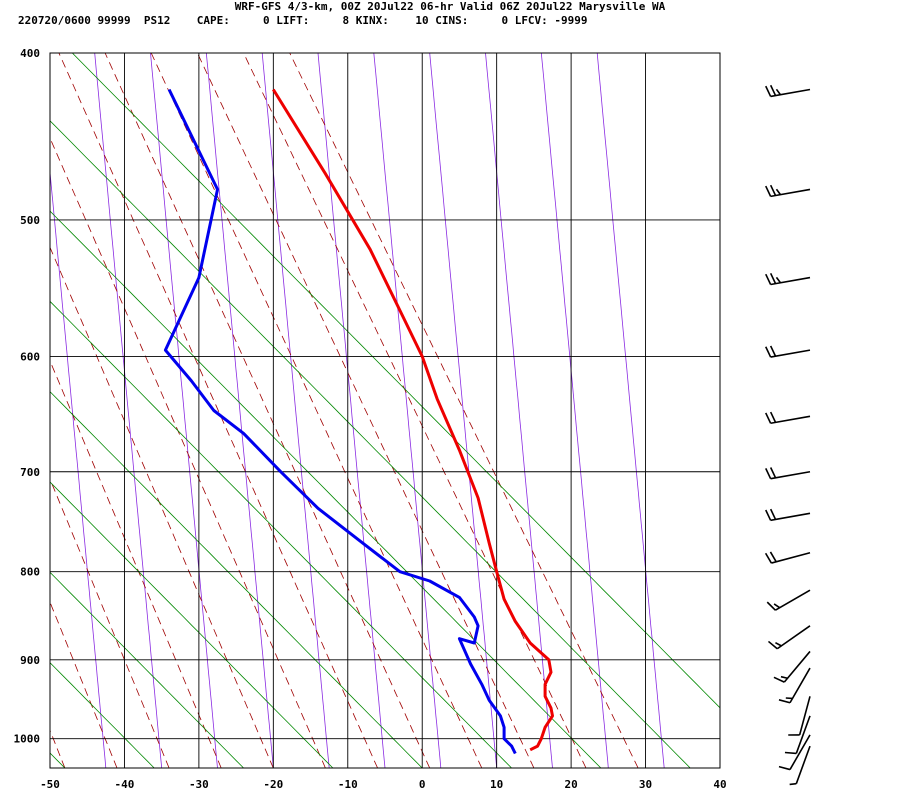 The width and height of the screenshot is (900, 800). I want to click on y-tick-label: 600, so click(30, 356).